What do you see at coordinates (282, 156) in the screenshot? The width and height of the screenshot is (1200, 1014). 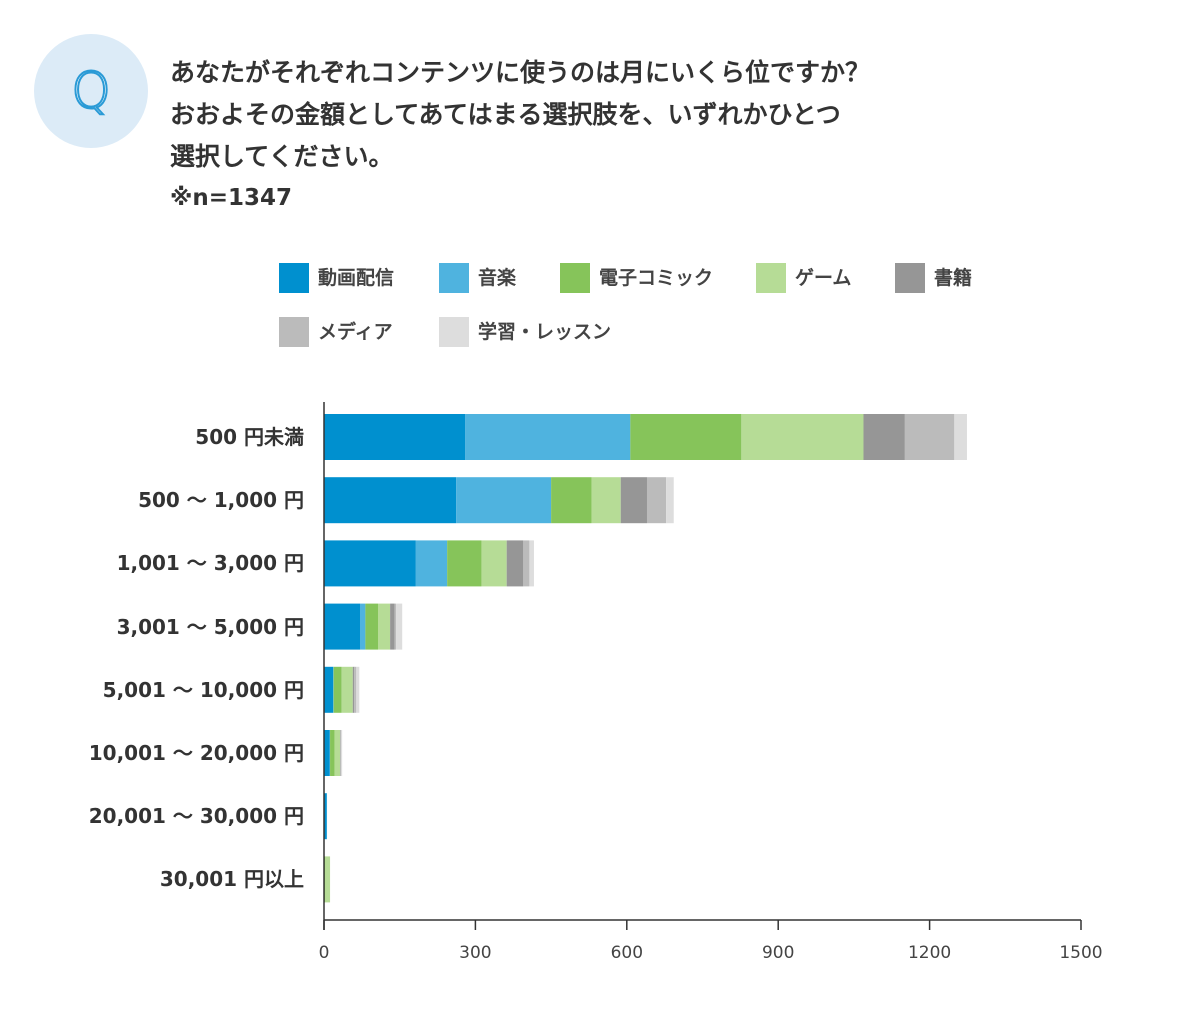 I see `question-line-3: 選択してください。` at bounding box center [282, 156].